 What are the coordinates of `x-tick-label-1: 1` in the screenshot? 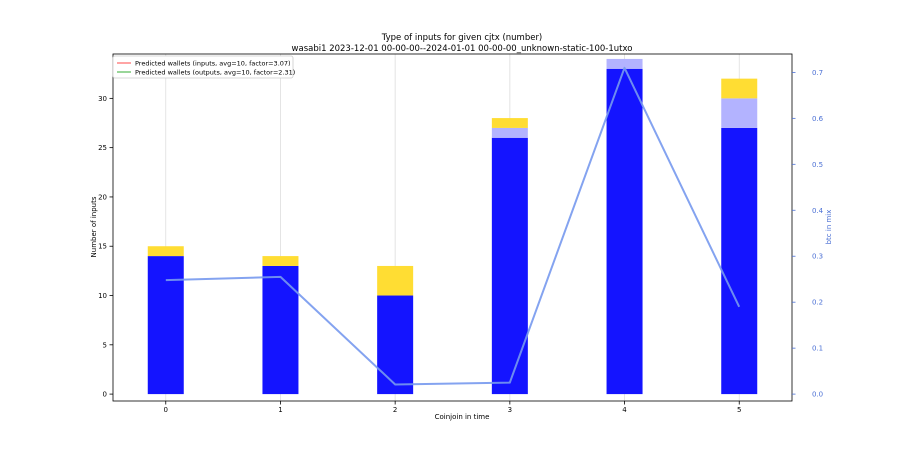 It's located at (280, 410).